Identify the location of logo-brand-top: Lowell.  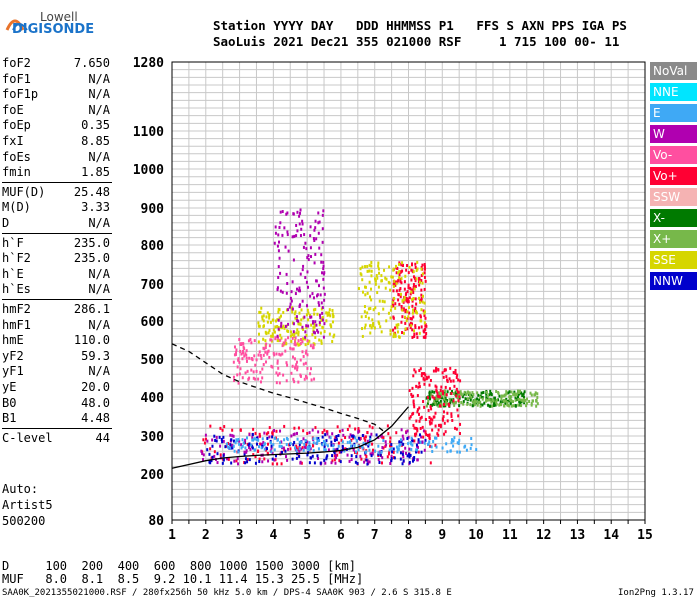
(59, 17).